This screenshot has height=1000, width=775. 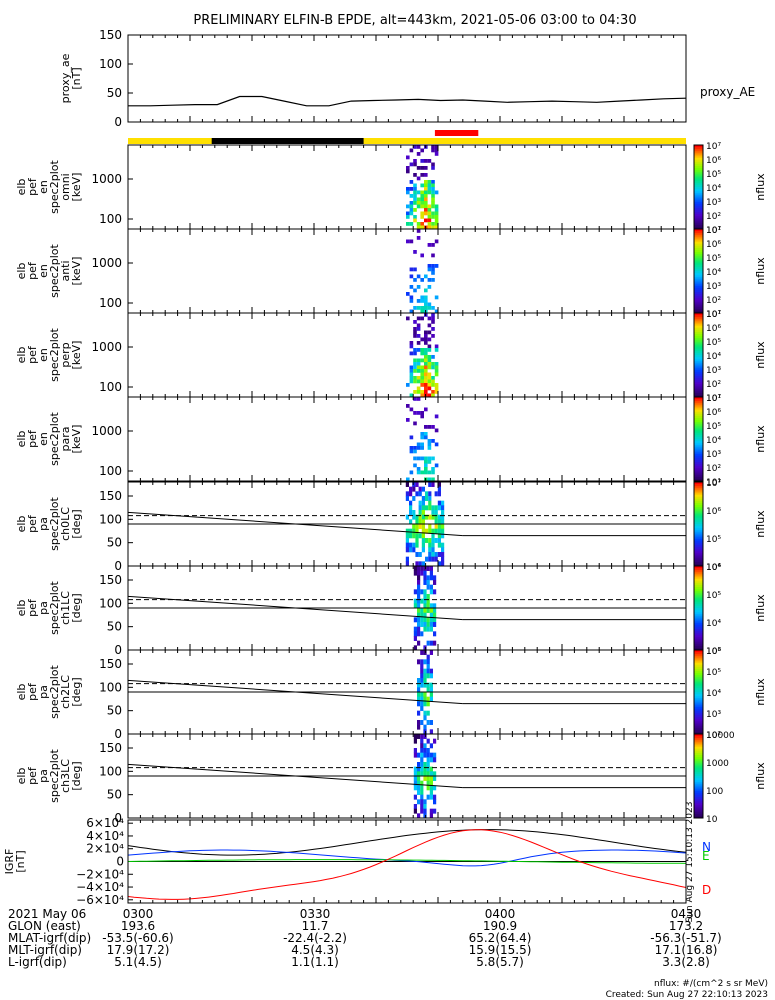 What do you see at coordinates (760, 524) in the screenshot?
I see `colorbar-label: nflux` at bounding box center [760, 524].